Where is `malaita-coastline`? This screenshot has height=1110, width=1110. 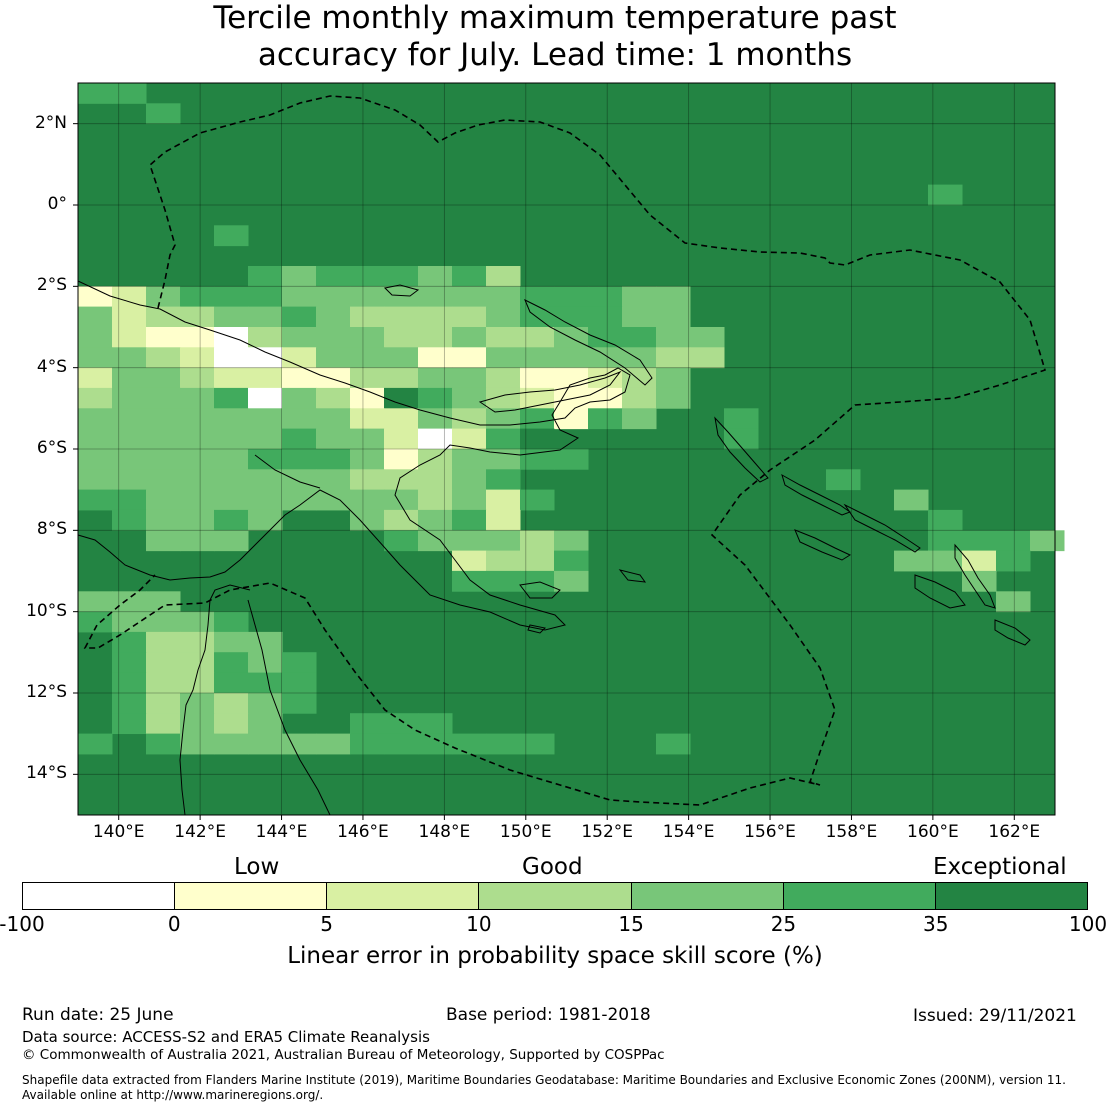
malaita-coastline is located at coordinates (975, 576).